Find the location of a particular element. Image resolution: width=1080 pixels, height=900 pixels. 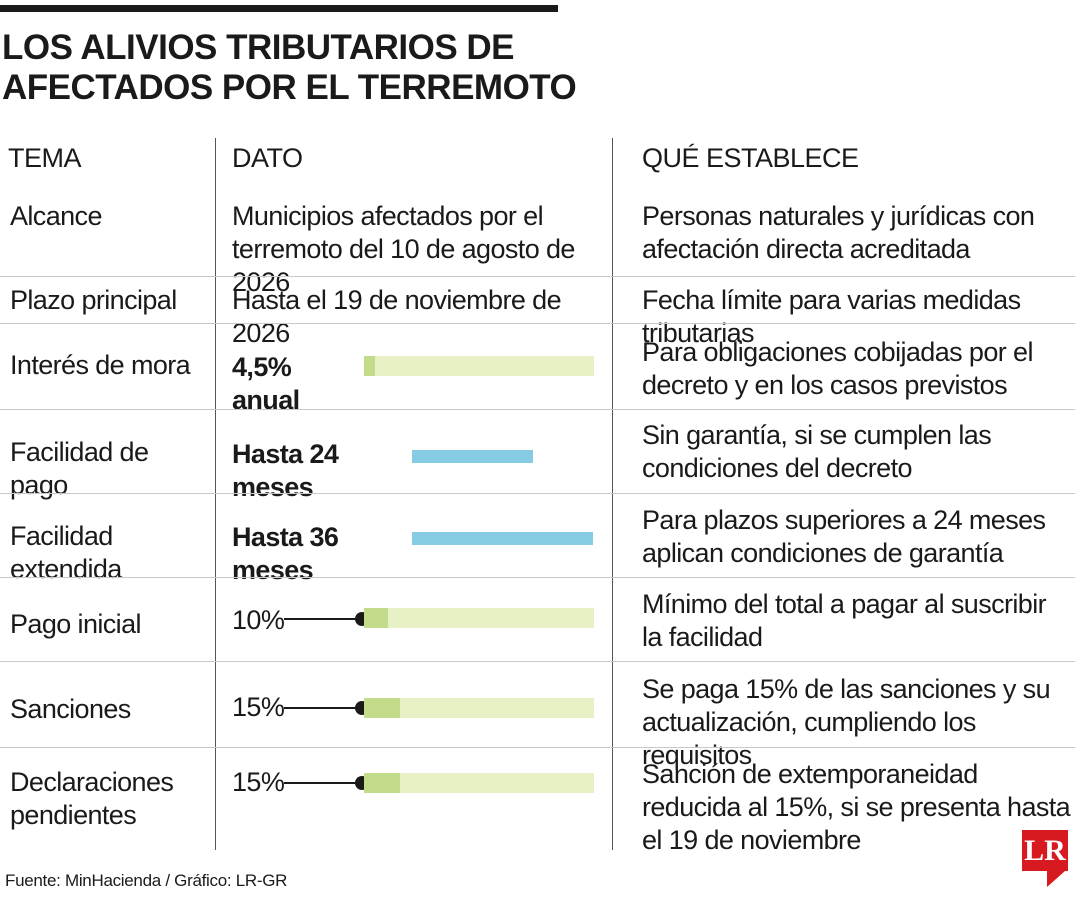

interest-bar-track is located at coordinates (479, 366).